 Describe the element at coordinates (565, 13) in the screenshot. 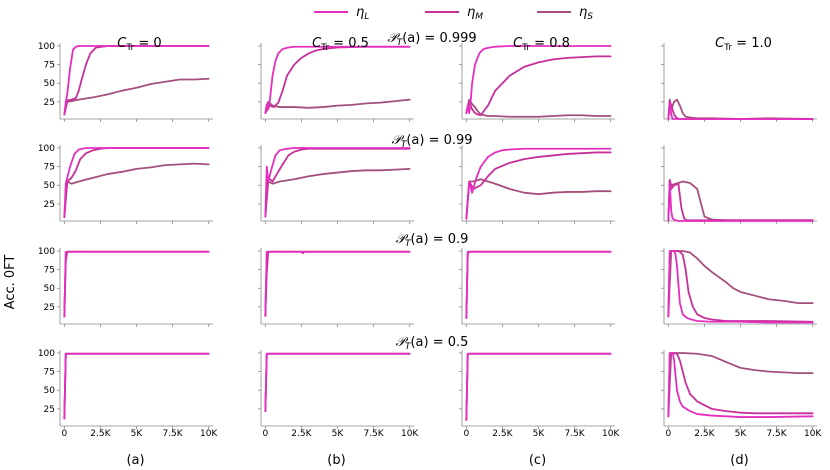

I see `legend-item: ηS` at that location.